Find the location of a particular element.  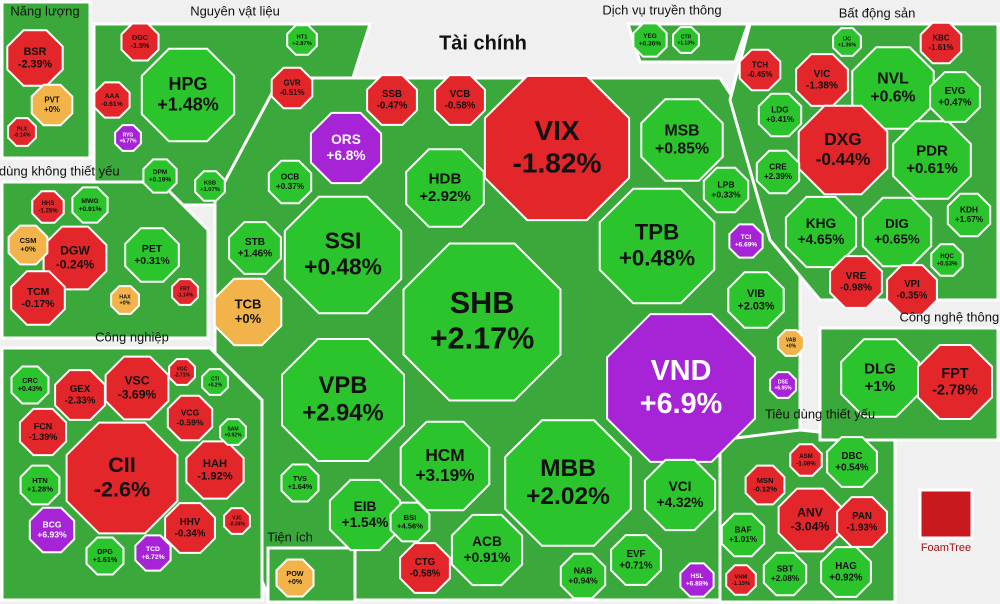

tile-name: CII is located at coordinates (122, 464).